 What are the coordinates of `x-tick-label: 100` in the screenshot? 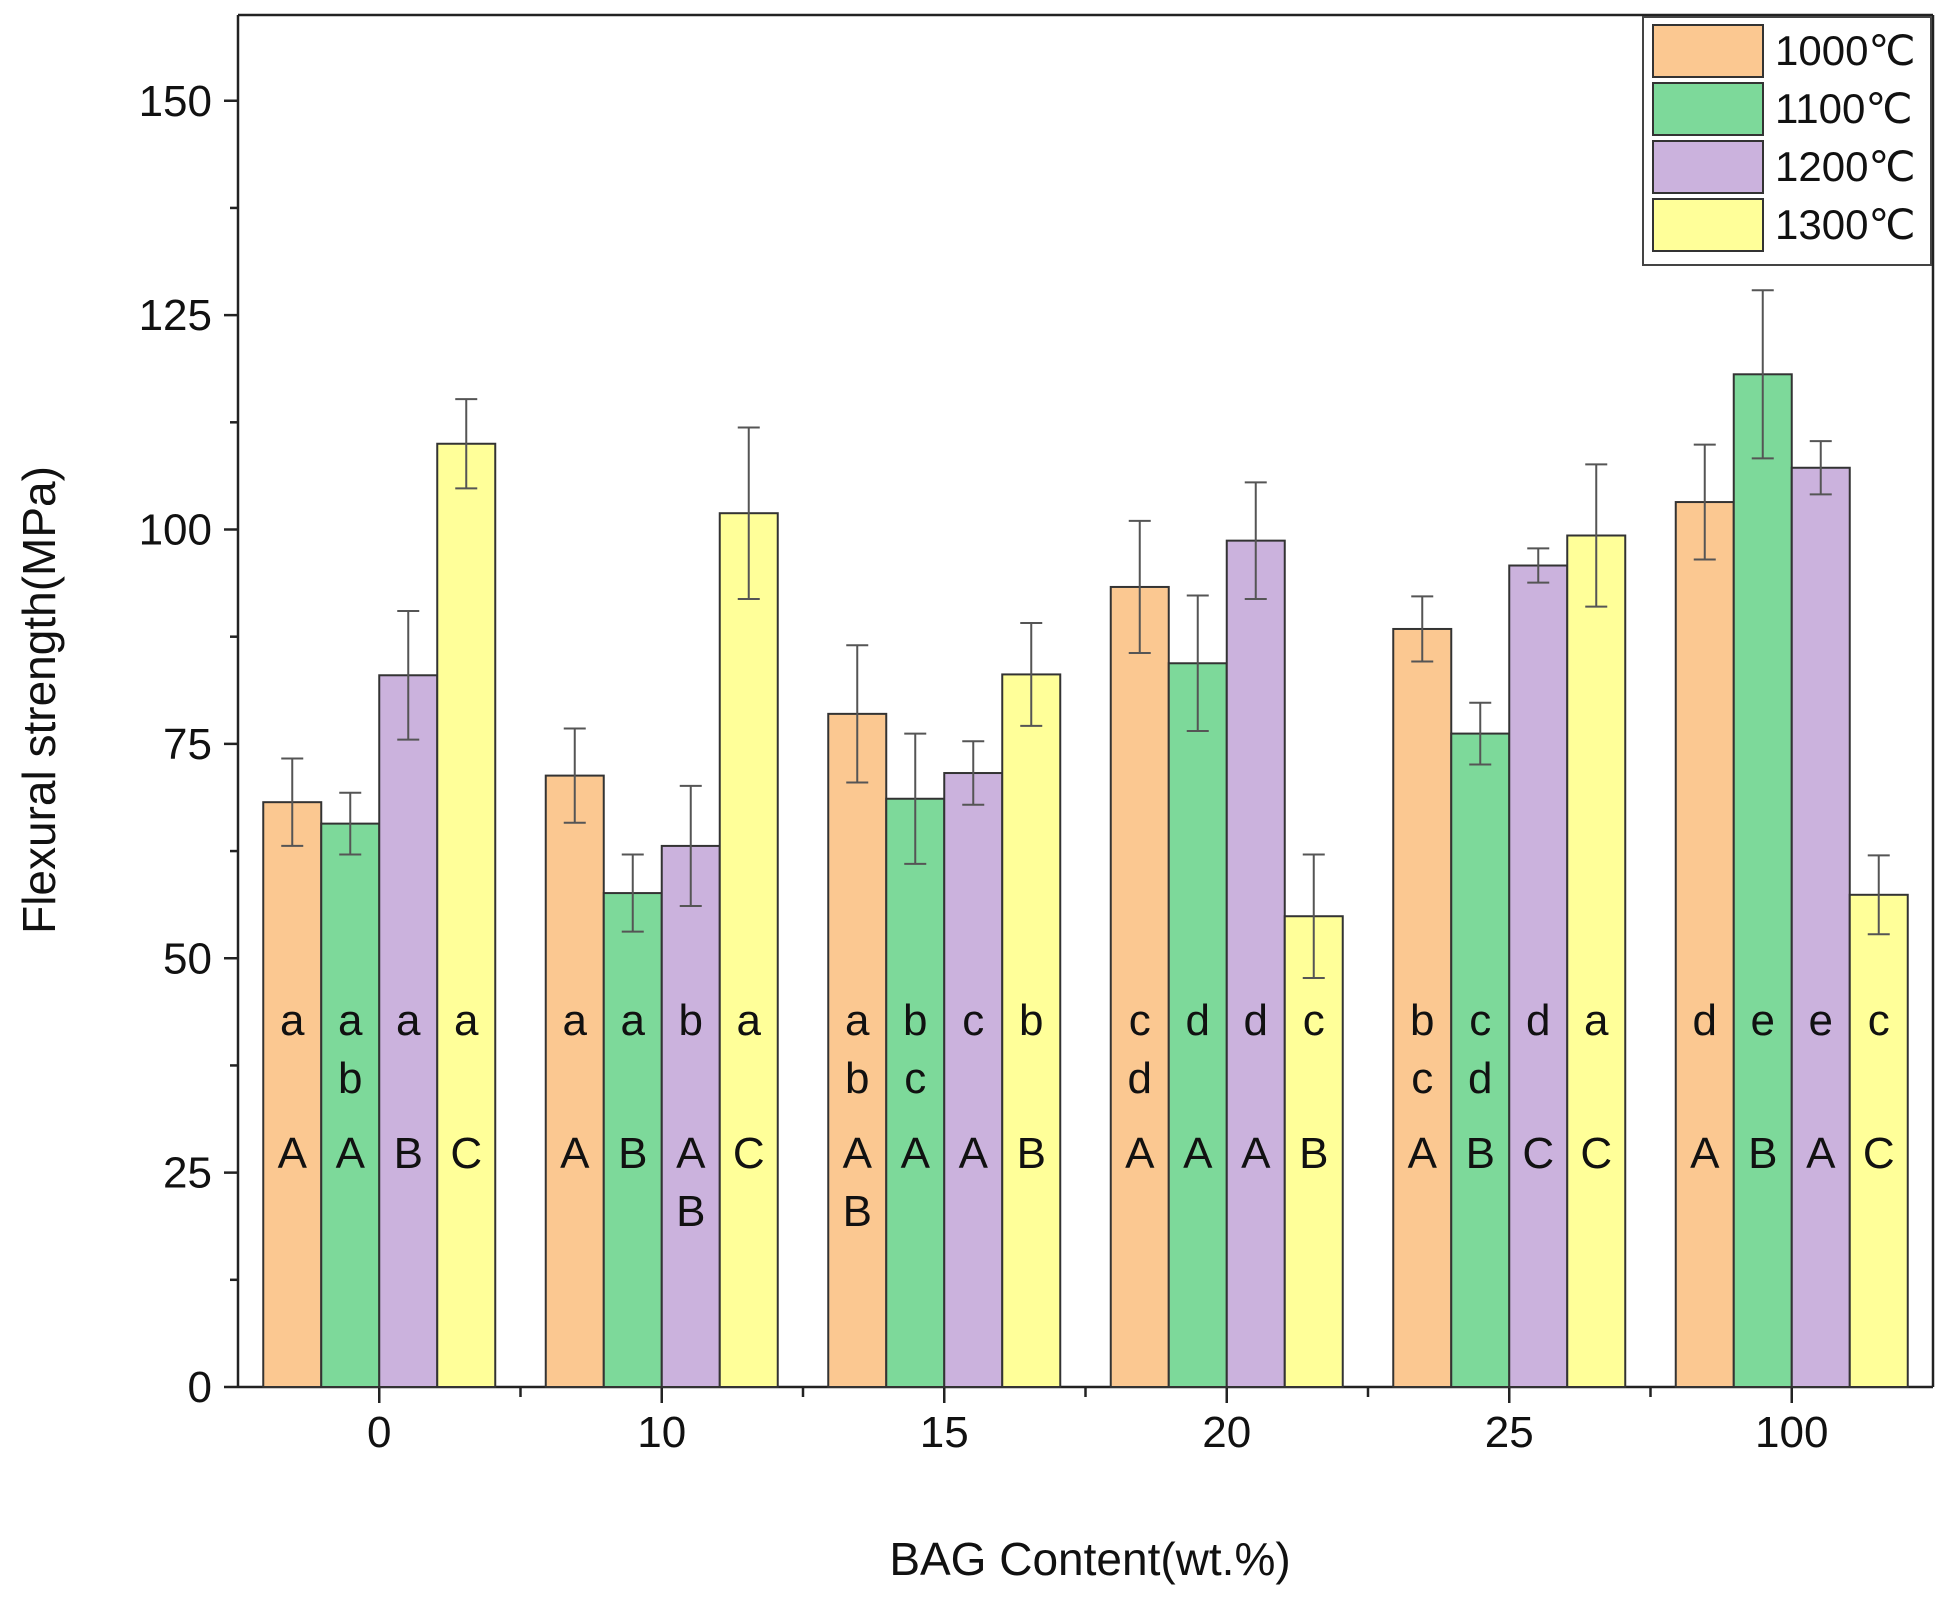 It's located at (1791, 1432).